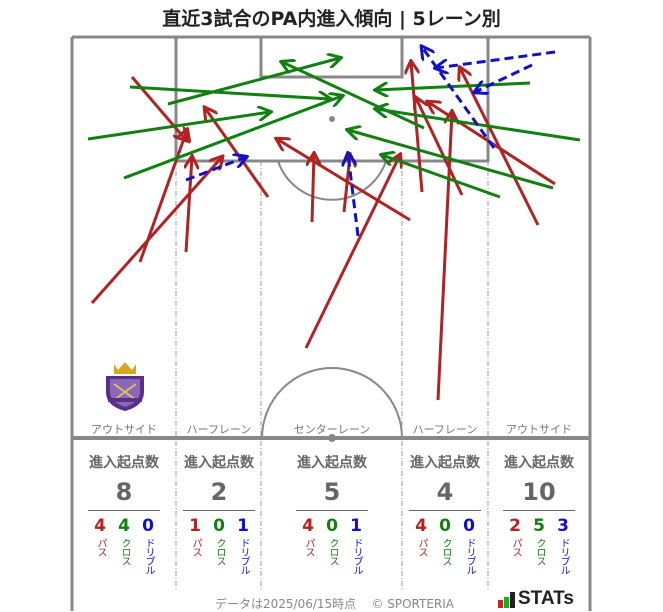  I want to click on lane-label-halfspace-left: ハーフレーン, so click(219, 429).